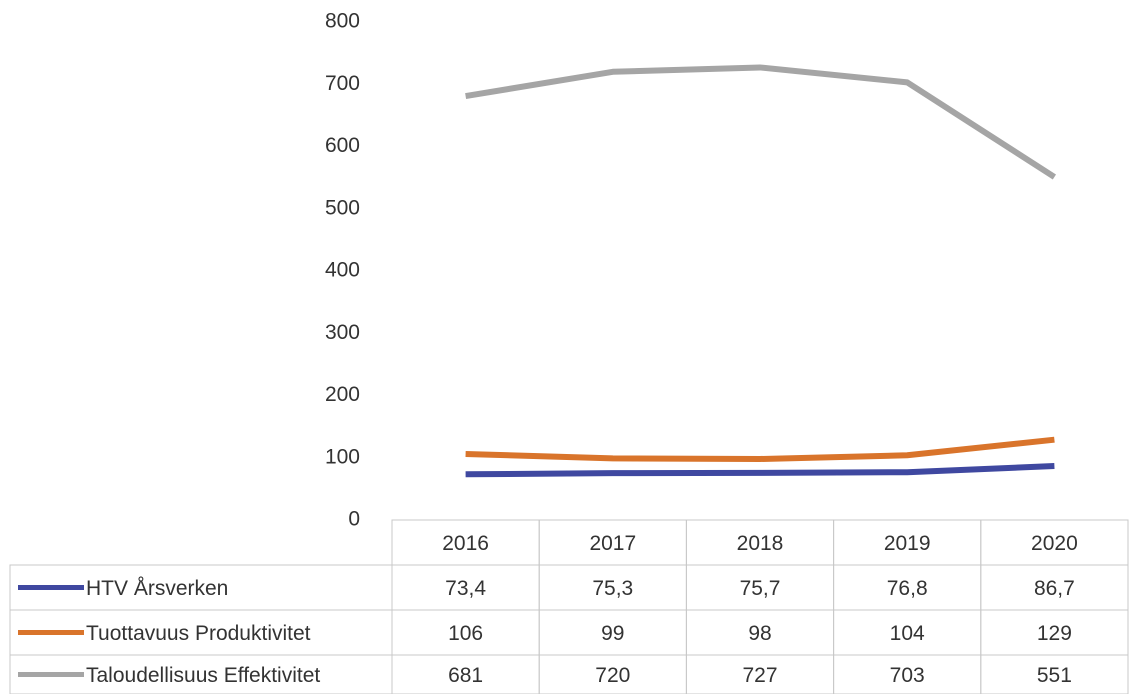 This screenshot has width=1129, height=694. Describe the element at coordinates (342, 21) in the screenshot. I see `y-tick-label: 800` at that location.